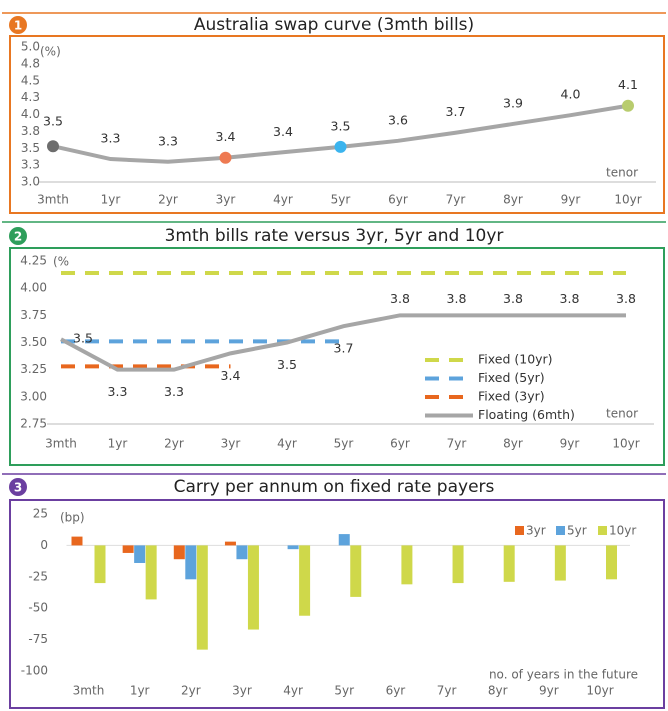  What do you see at coordinates (563, 675) in the screenshot?
I see `x-axis-label: no. of years in the future` at bounding box center [563, 675].